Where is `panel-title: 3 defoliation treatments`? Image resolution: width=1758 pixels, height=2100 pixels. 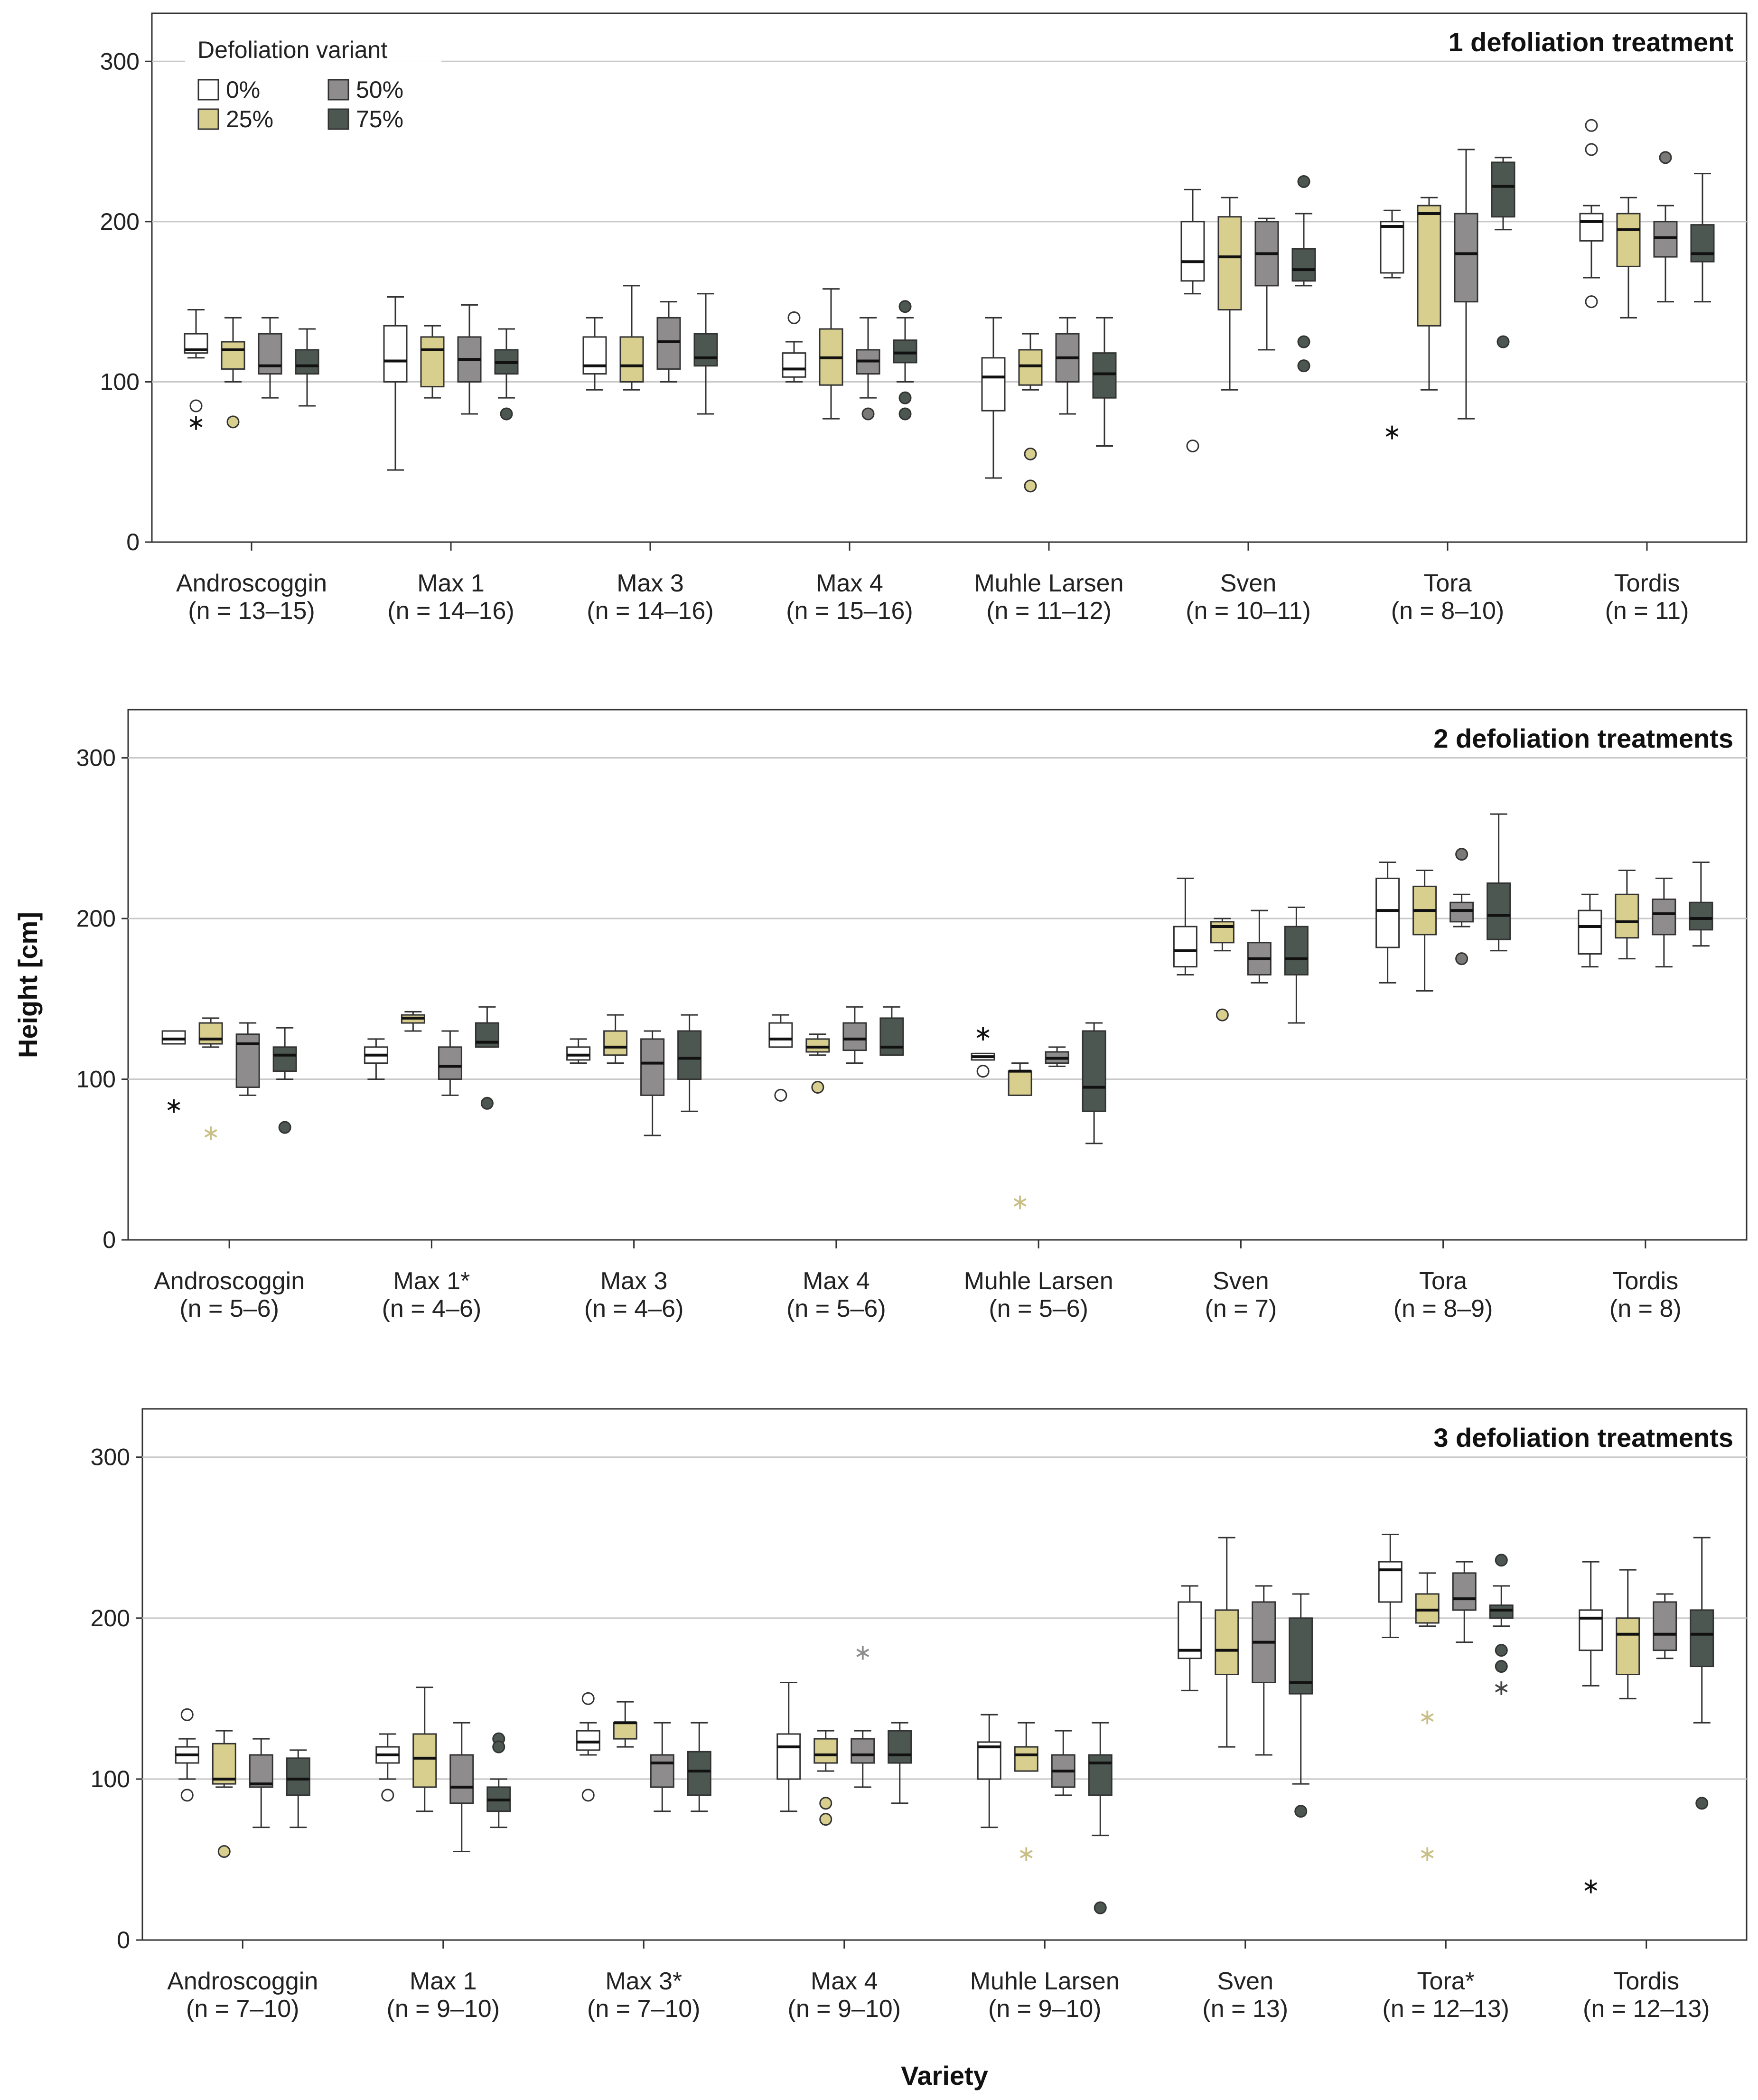
panel-title: 3 defoliation treatments is located at coordinates (1583, 1438).